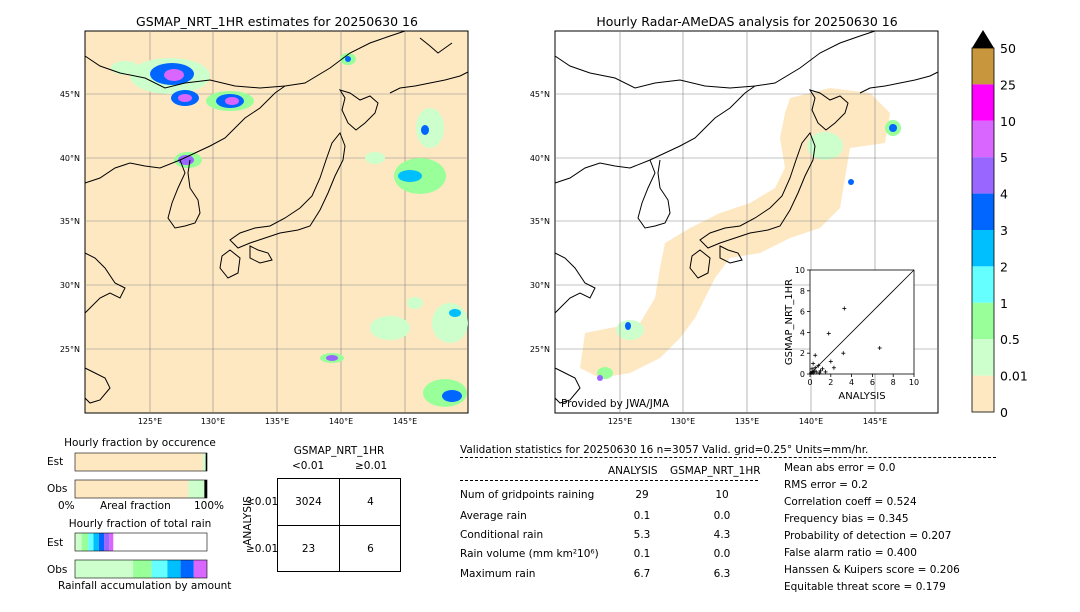 This screenshot has width=1080, height=612. I want to click on scatter-points, so click(845, 340).